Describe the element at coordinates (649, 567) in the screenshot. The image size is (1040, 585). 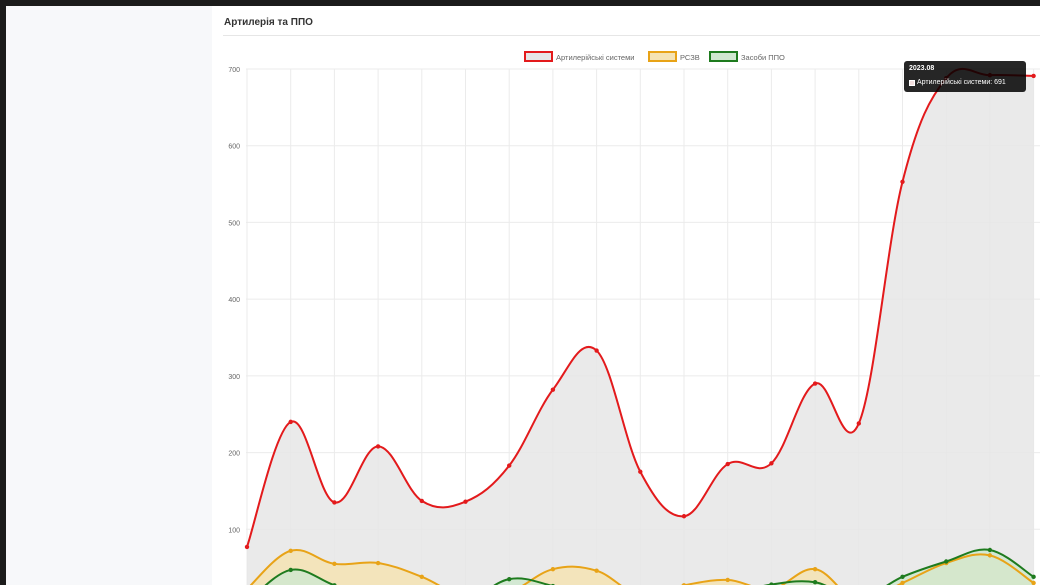
I see `series-area` at that location.